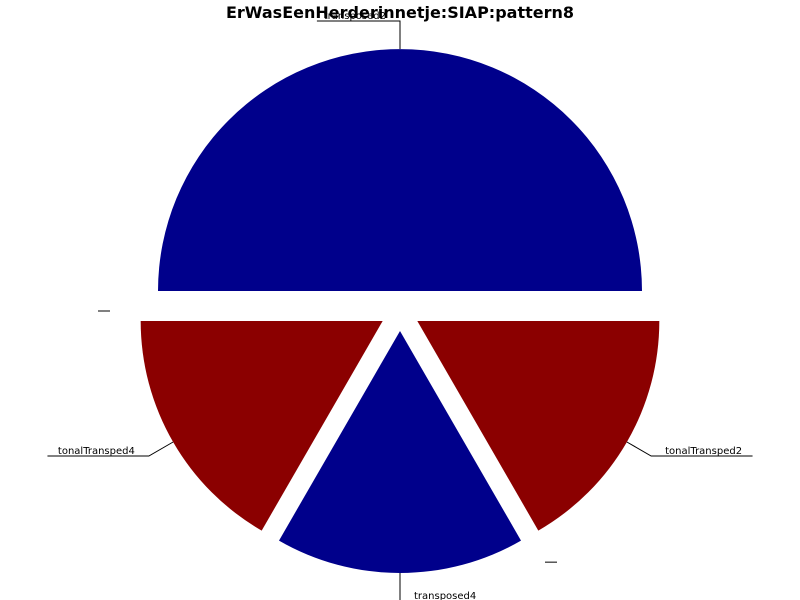 The width and height of the screenshot is (800, 600). I want to click on slice-label: transposed2, so click(355, 16).